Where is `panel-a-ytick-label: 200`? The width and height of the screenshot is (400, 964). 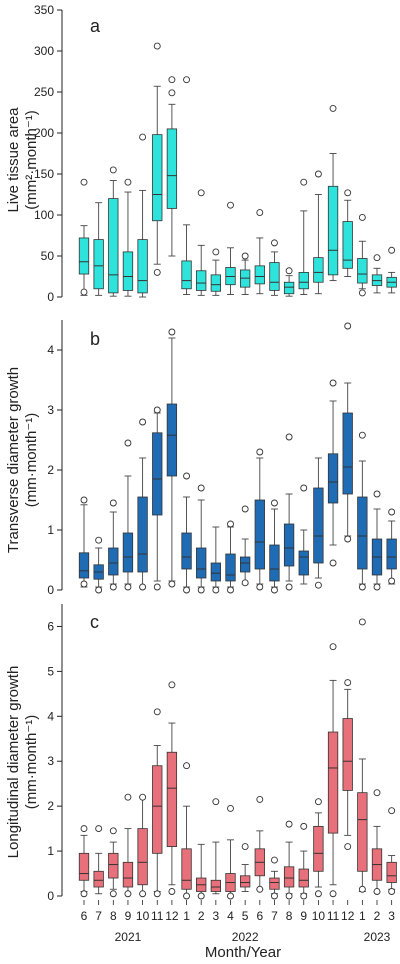 panel-a-ytick-label: 200 is located at coordinates (44, 133).